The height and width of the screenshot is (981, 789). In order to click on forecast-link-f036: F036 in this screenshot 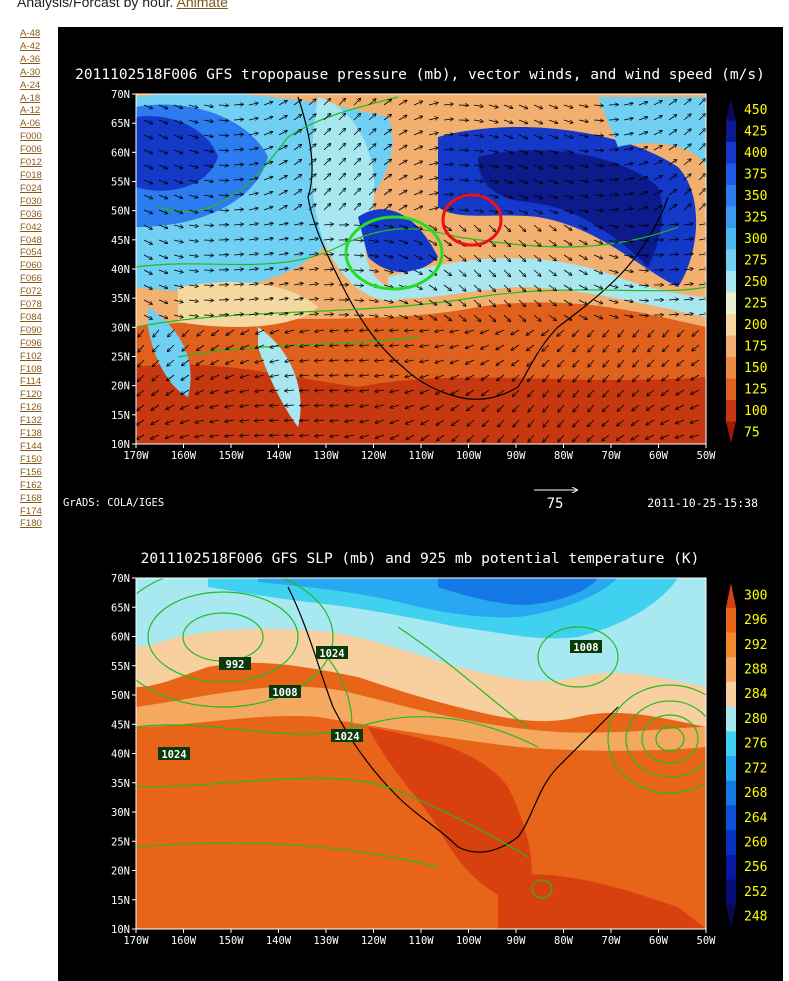, I will do `click(31, 214)`.